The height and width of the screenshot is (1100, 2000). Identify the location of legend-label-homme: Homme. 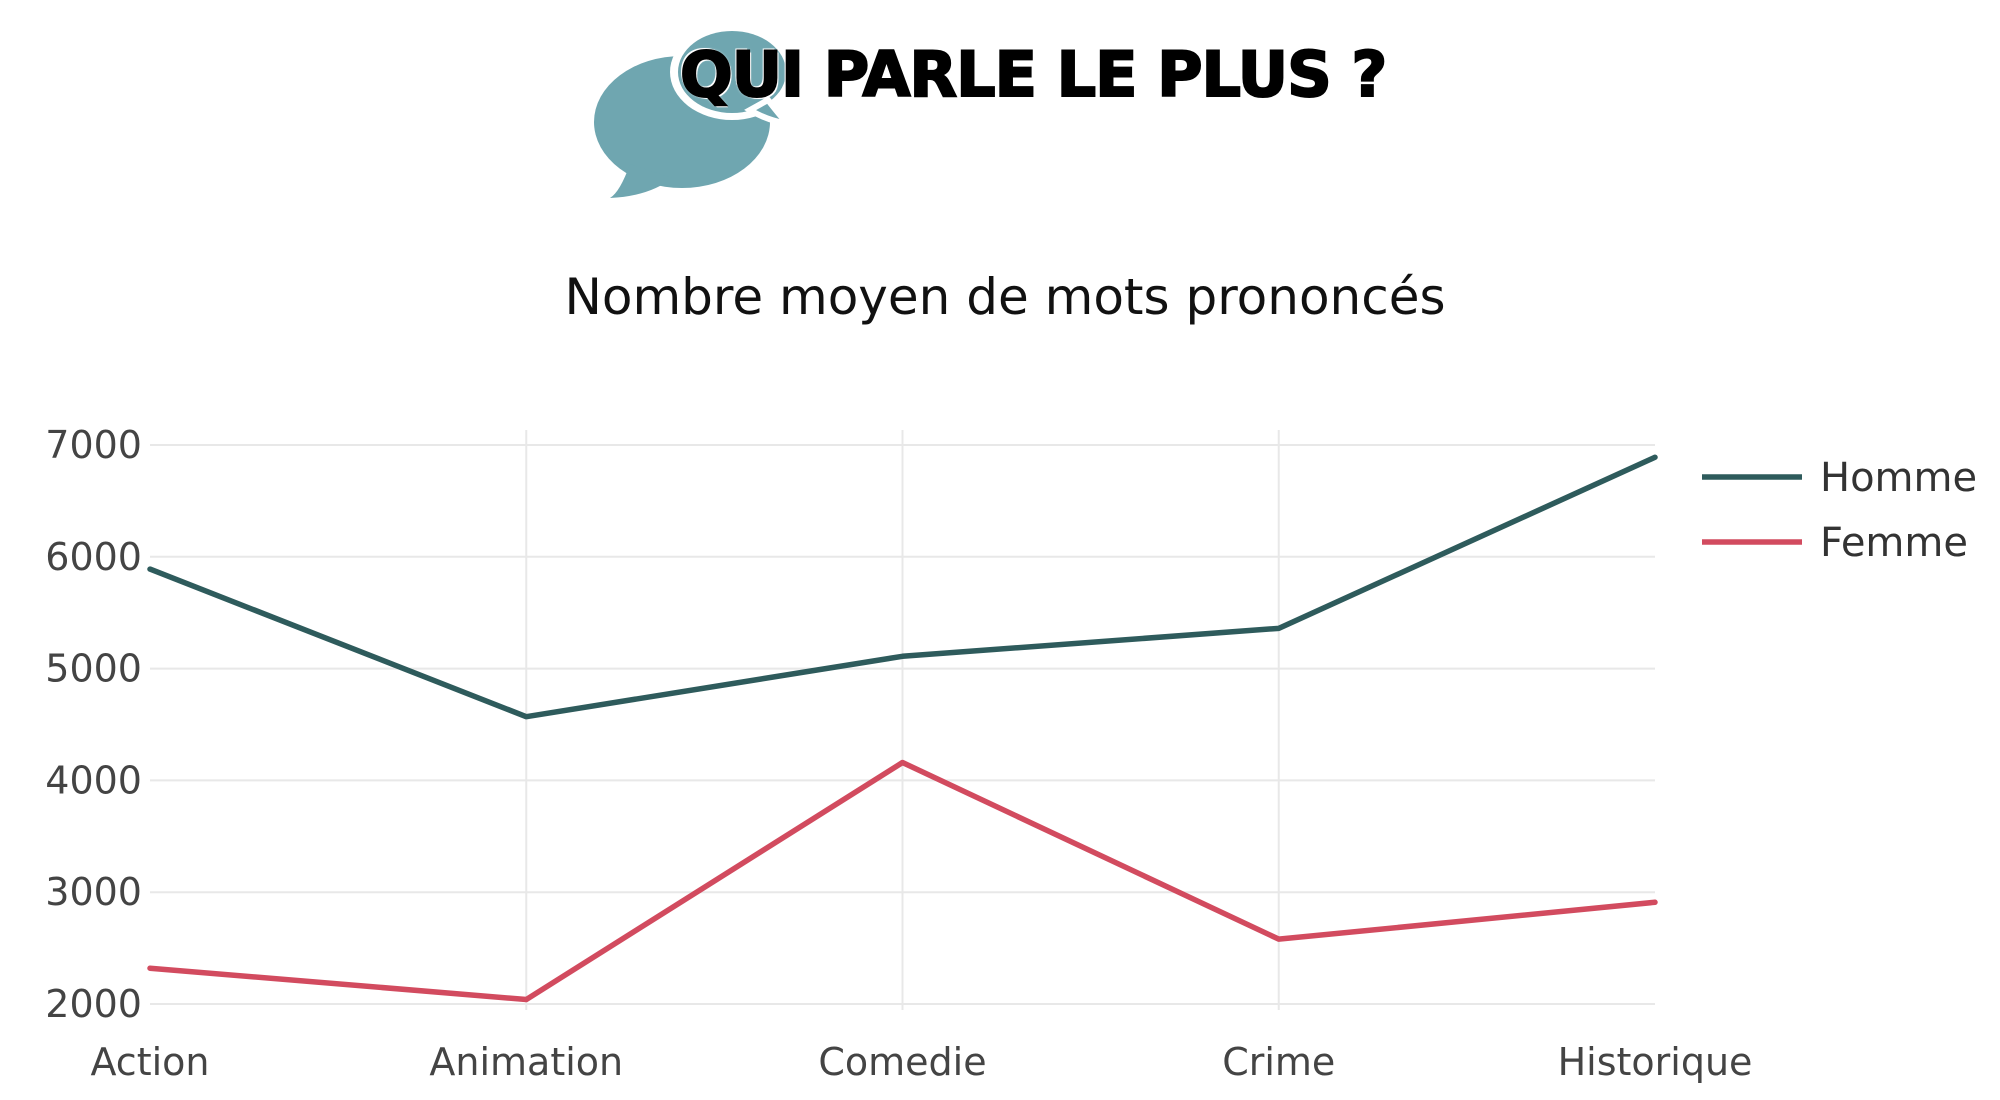
(1898, 478).